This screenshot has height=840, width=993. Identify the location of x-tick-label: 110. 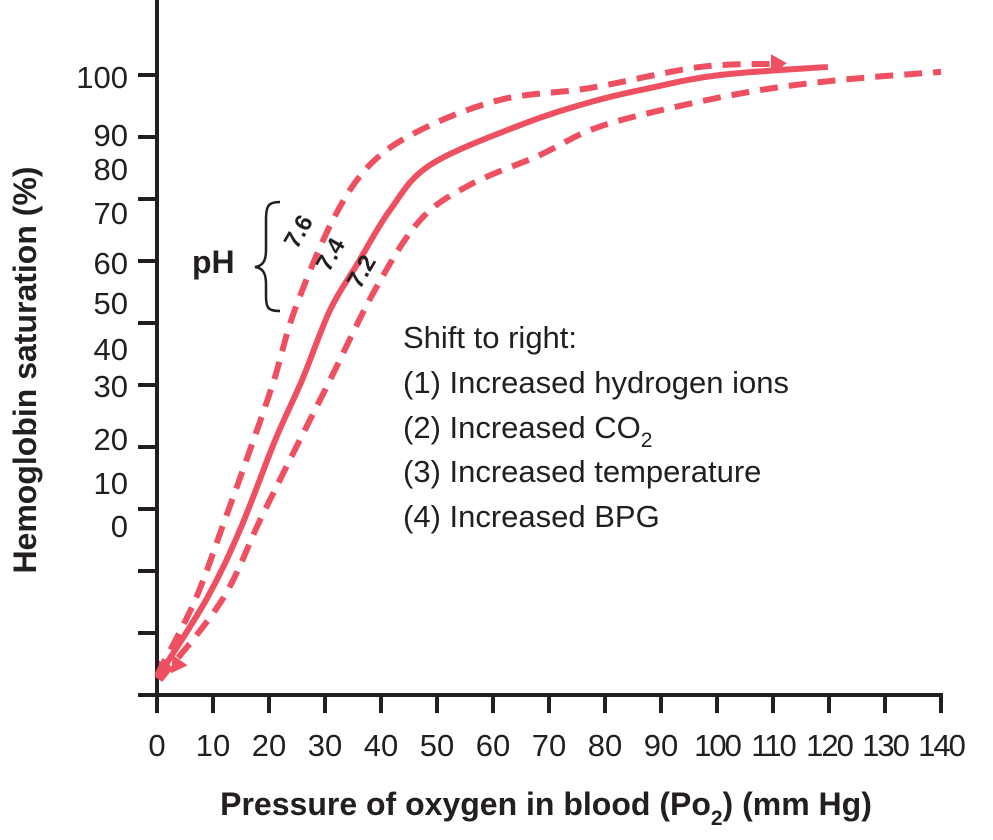
(773, 745).